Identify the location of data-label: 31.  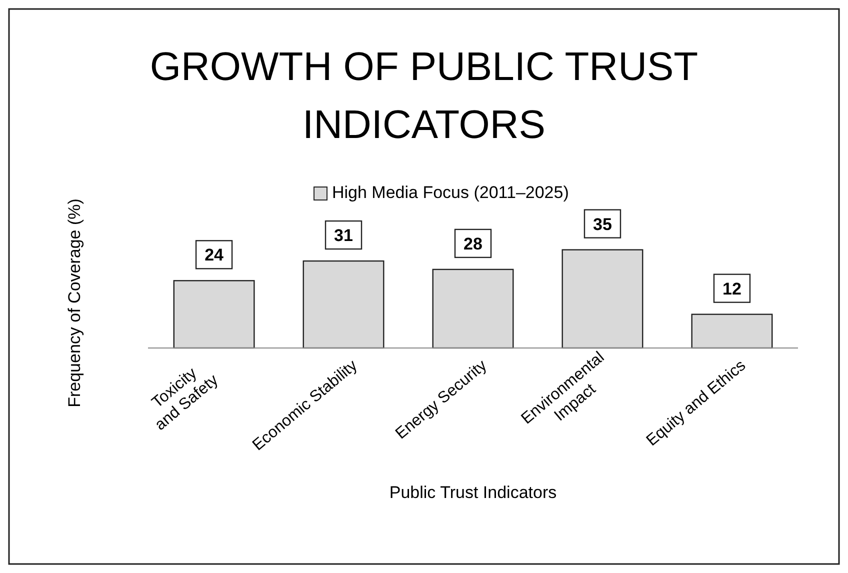
(343, 236).